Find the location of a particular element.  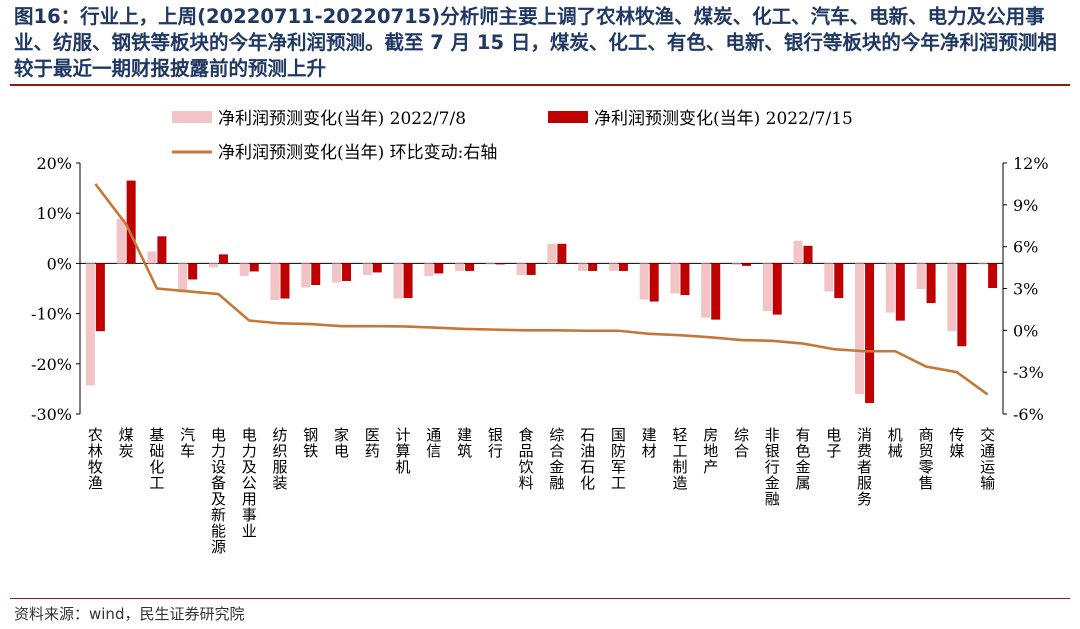

left-tick-label: -10% is located at coordinates (51, 314).